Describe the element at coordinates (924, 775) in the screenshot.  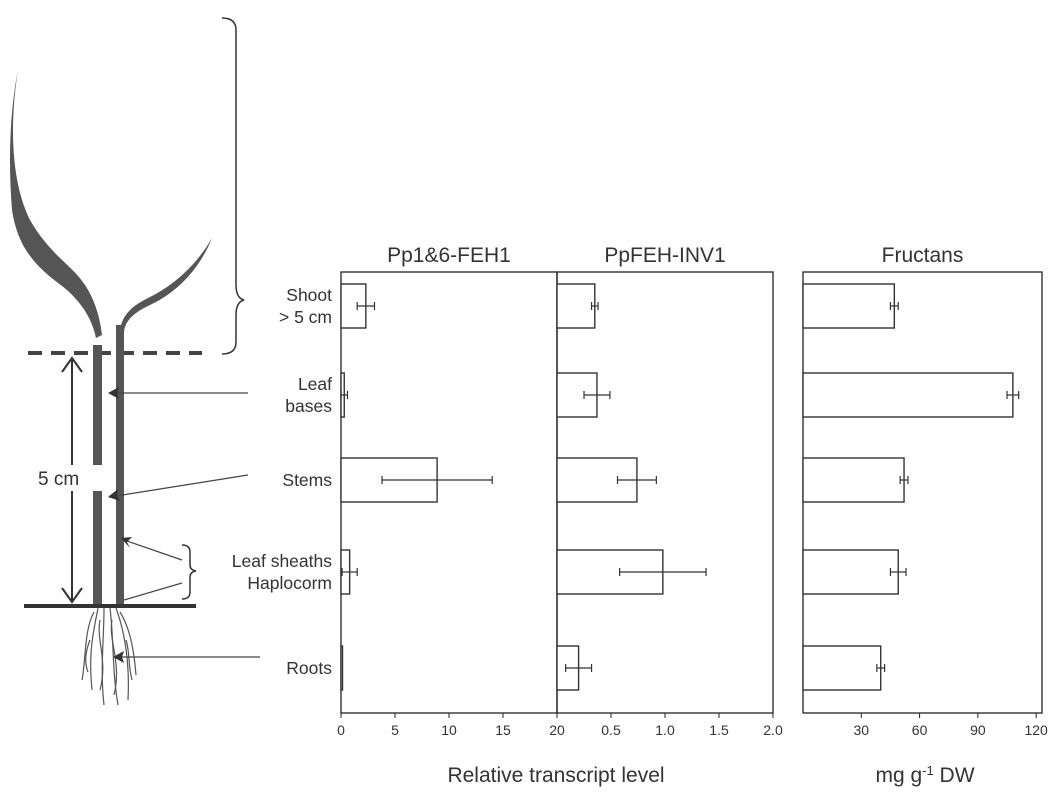
I see `fructans-xlabel: mg g-1 DW` at that location.